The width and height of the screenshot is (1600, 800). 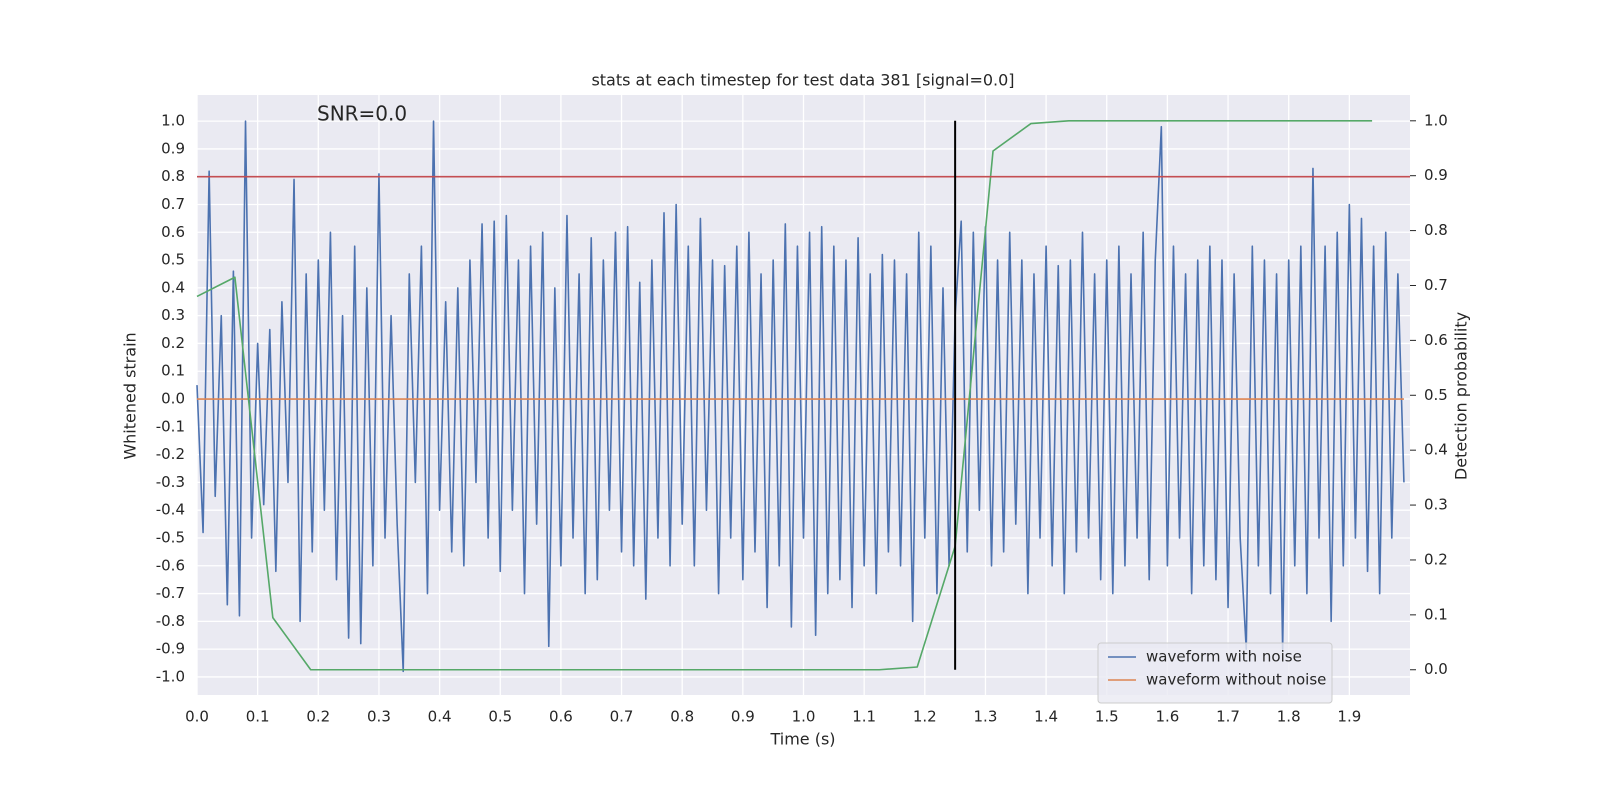 I want to click on y-tick-label: -0.2, so click(x=170, y=454).